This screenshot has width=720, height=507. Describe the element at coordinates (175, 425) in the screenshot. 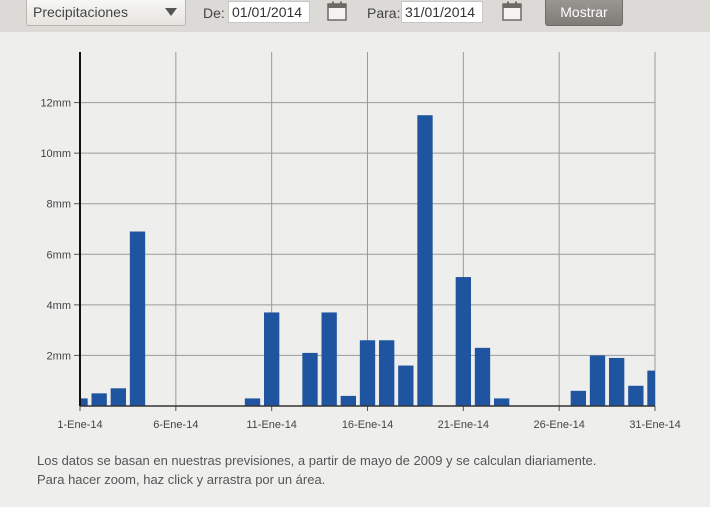

I see `x-tick-label: 6-Ene-14` at that location.